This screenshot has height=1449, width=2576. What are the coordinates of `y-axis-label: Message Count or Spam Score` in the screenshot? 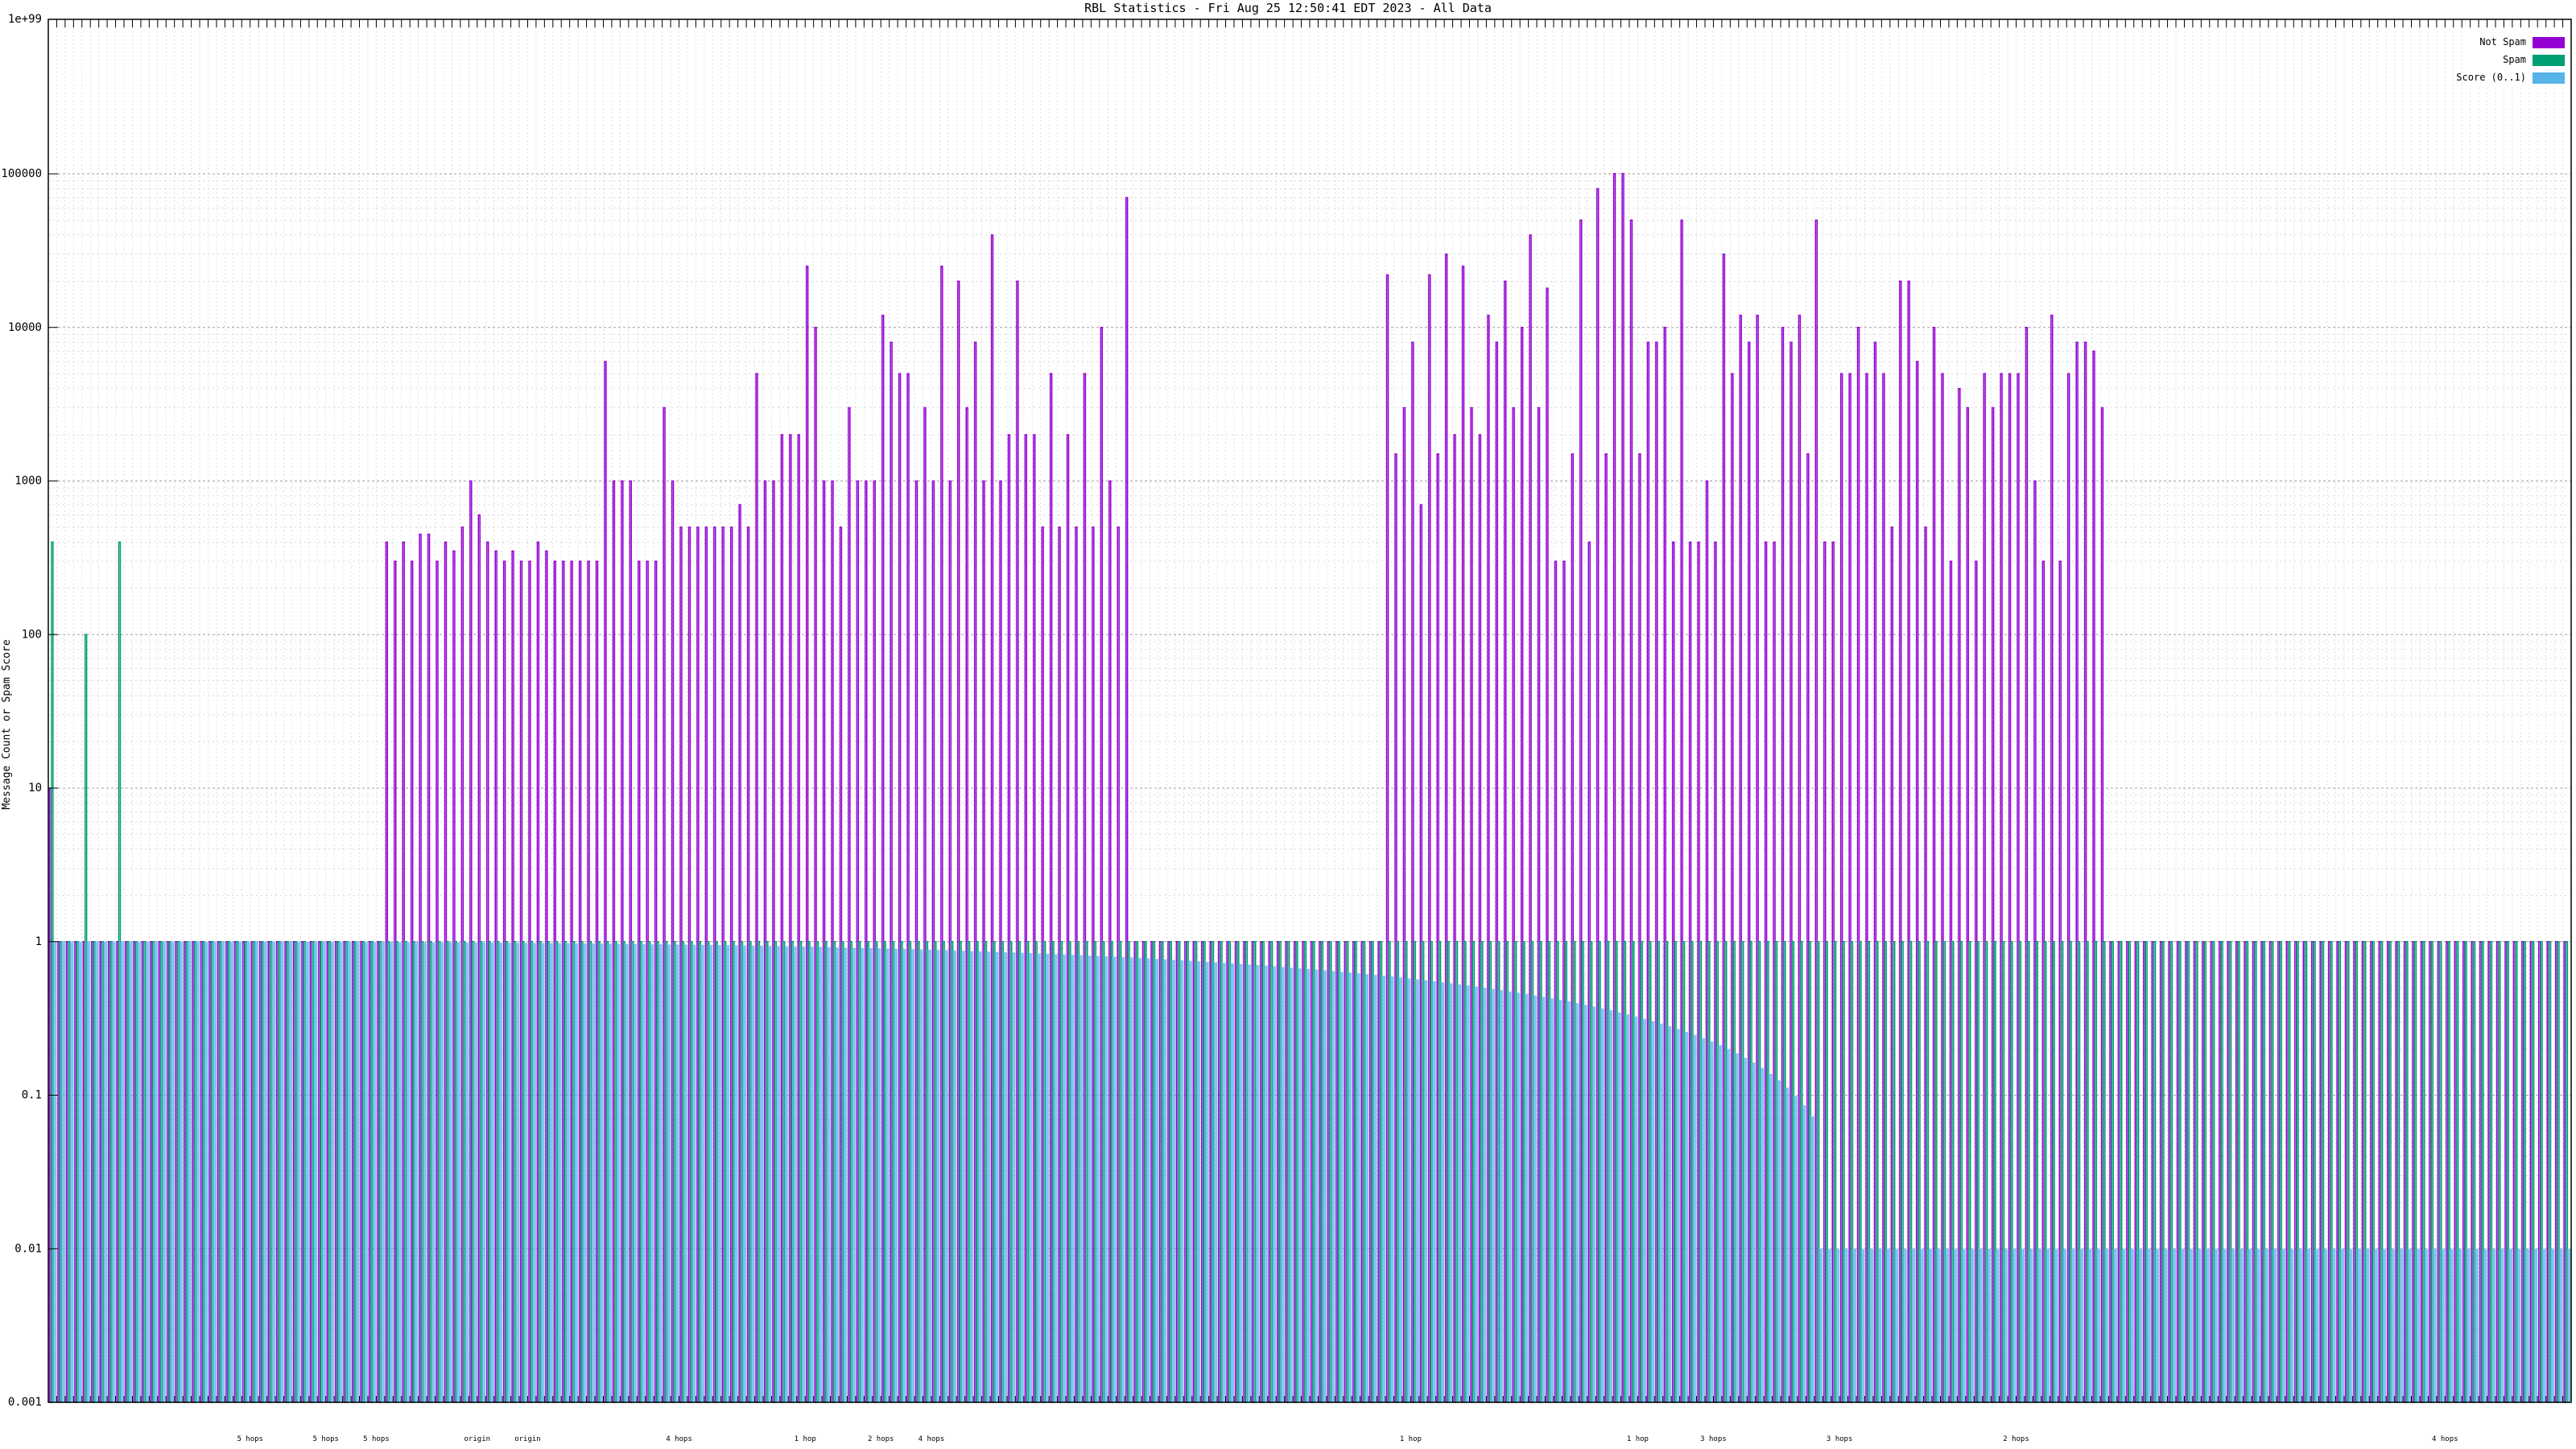 It's located at (7, 724).